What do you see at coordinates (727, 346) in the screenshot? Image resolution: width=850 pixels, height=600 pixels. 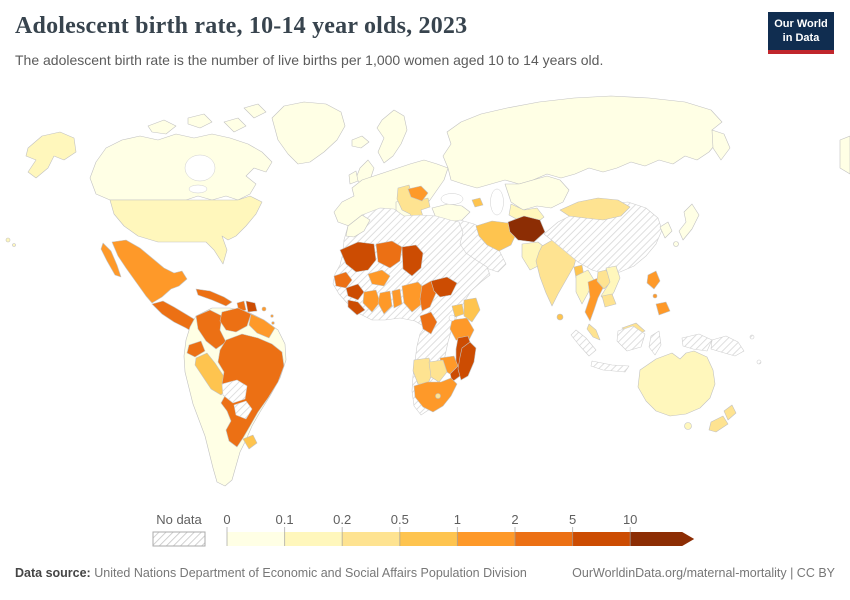 I see `country-papua-new-guinea` at bounding box center [727, 346].